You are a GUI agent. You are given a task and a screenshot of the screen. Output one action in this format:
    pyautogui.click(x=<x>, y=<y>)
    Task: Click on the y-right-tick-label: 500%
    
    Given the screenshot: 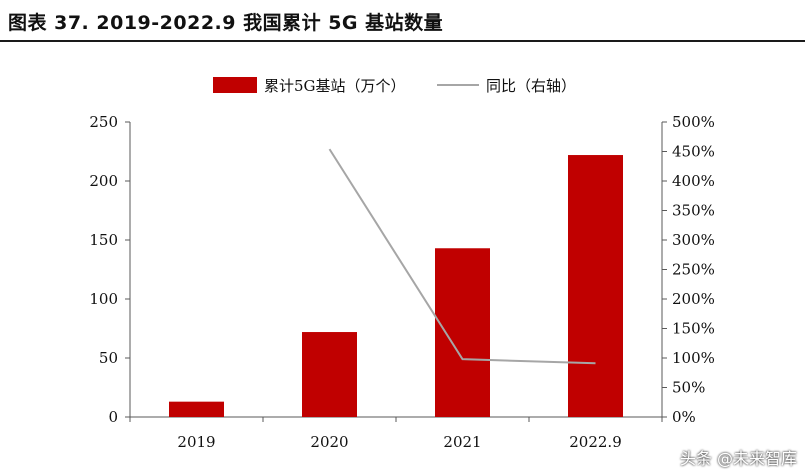 What is the action you would take?
    pyautogui.click(x=693, y=122)
    